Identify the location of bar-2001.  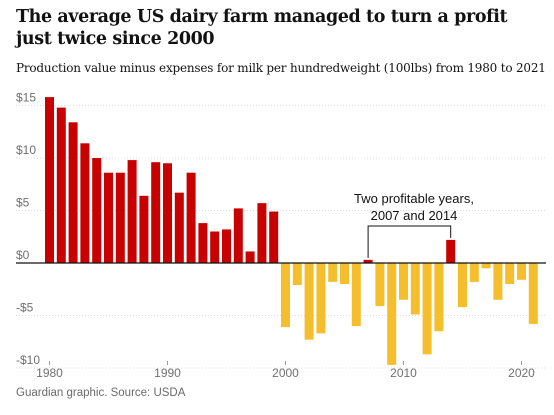
(297, 274).